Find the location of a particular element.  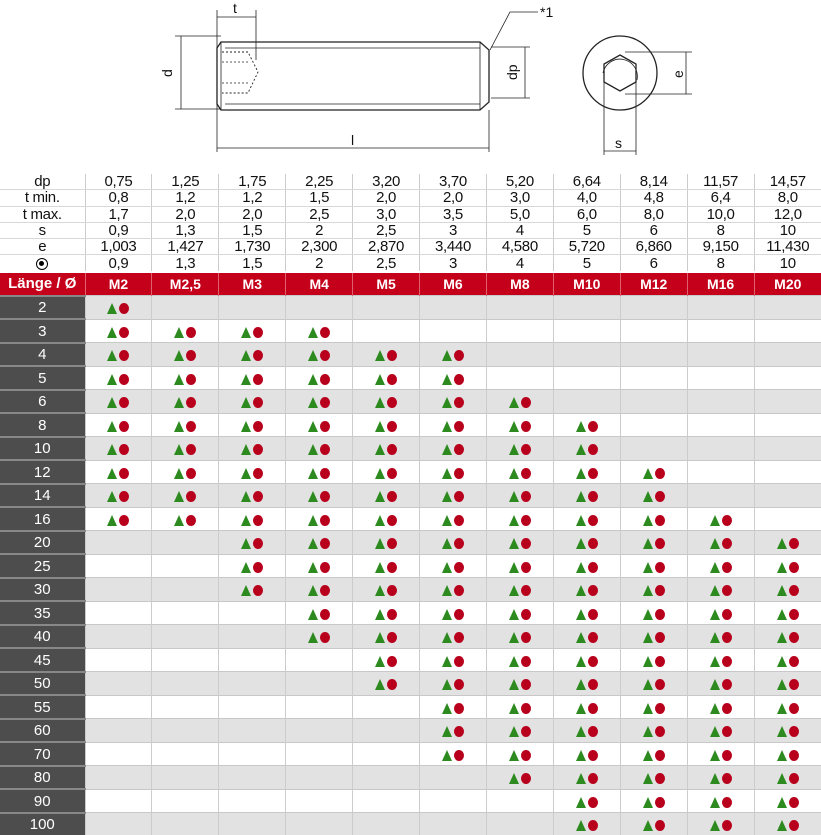

size-header: M12 is located at coordinates (653, 283).